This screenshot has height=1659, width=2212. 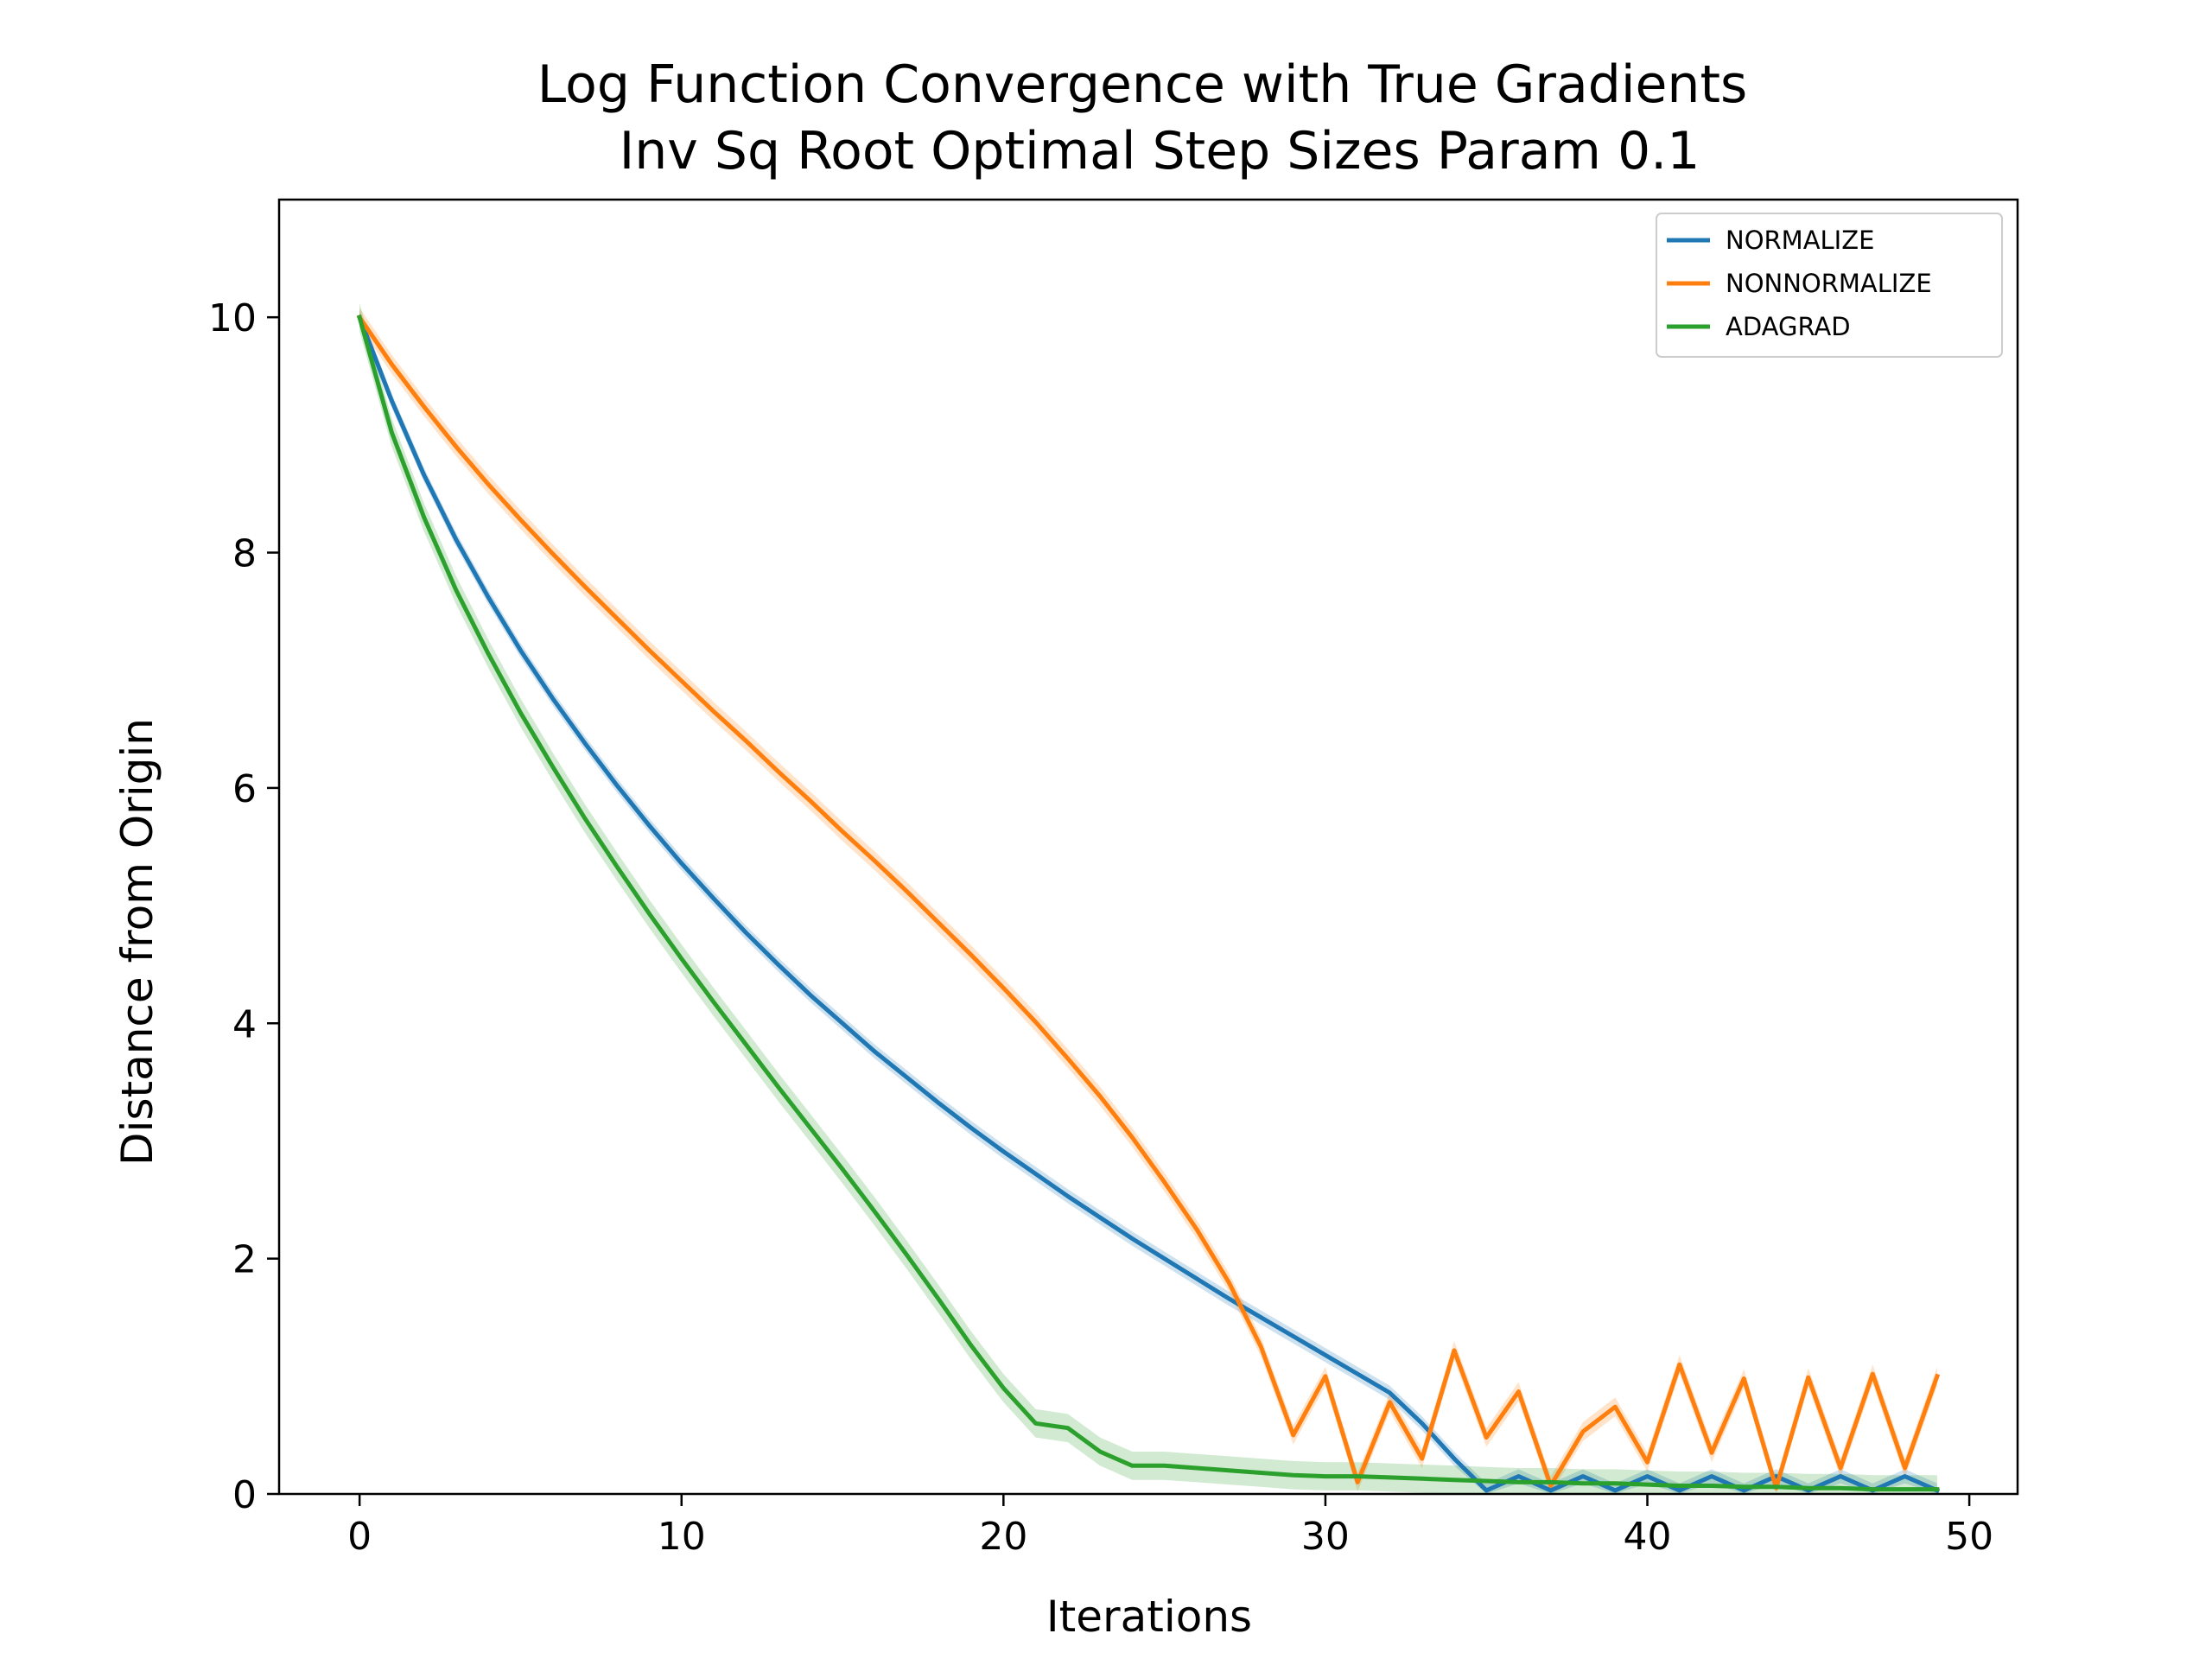 I want to click on chart-subtitle: Inv Sq Root Optimal Step Sizes Param 0.1, so click(x=1160, y=151).